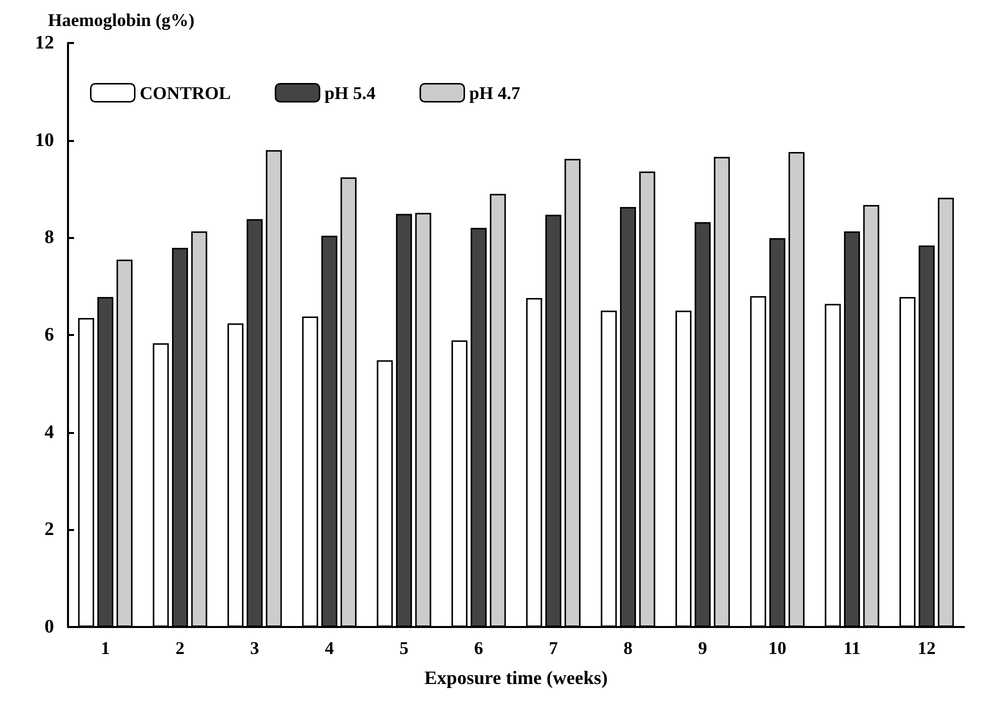  I want to click on y-tick-label: 2, so click(49, 529).